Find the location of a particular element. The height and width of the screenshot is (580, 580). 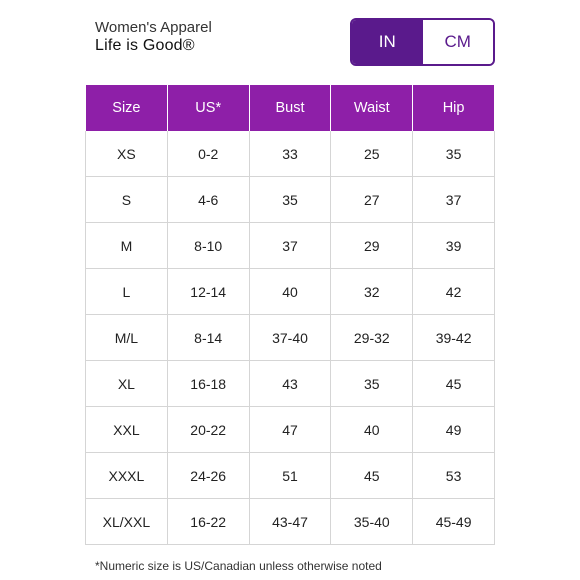

cell-bust: 35 is located at coordinates (290, 199).